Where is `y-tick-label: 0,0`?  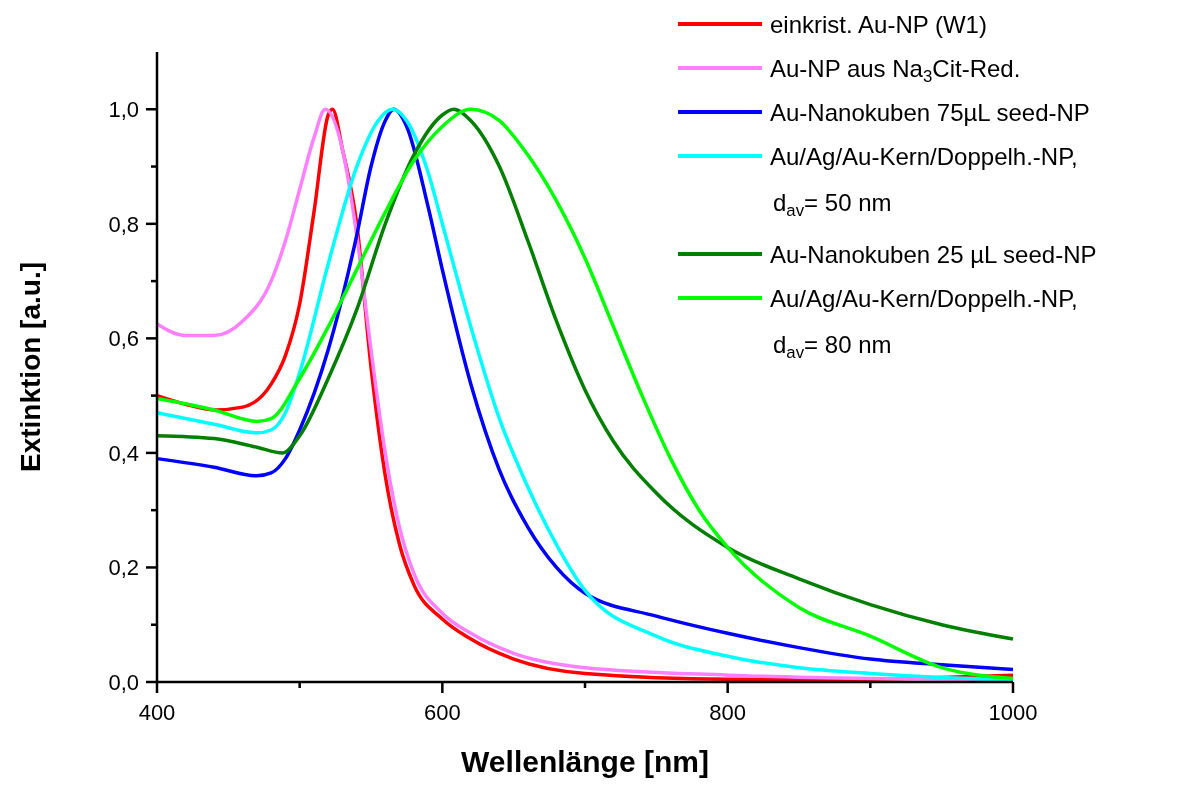
y-tick-label: 0,0 is located at coordinates (123, 682).